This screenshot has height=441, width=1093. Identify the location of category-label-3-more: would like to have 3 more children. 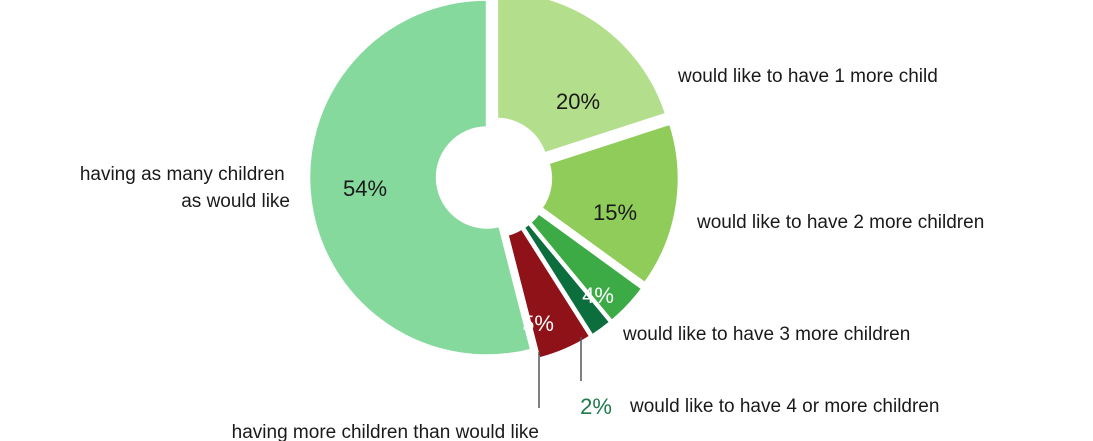
(766, 334).